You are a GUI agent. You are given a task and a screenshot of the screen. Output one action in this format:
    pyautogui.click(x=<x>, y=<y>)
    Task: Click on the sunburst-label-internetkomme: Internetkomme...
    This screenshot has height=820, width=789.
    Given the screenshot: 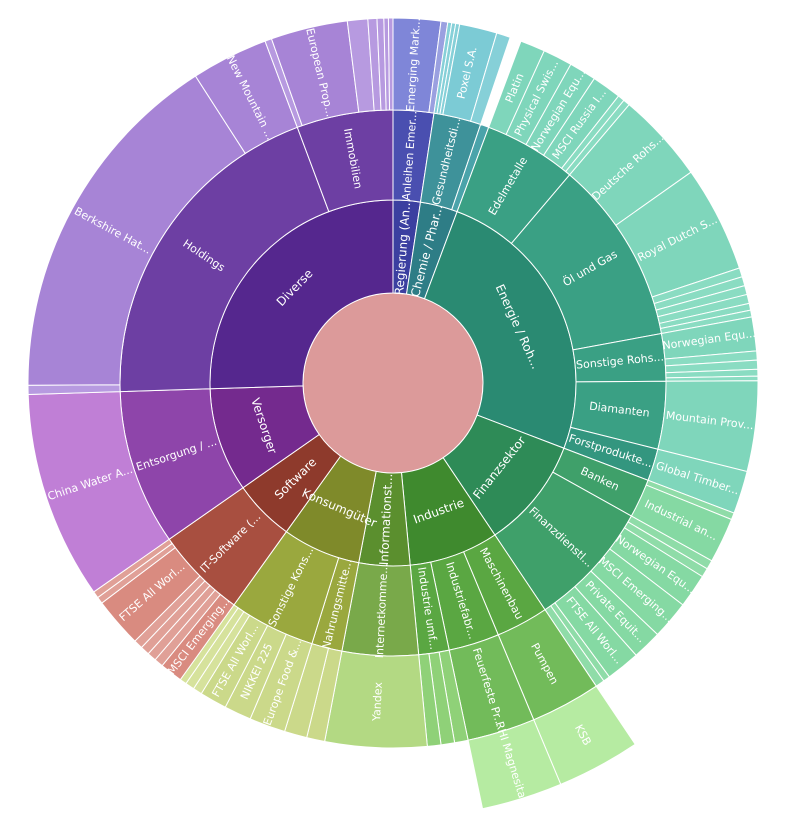 What is the action you would take?
    pyautogui.click(x=381, y=611)
    